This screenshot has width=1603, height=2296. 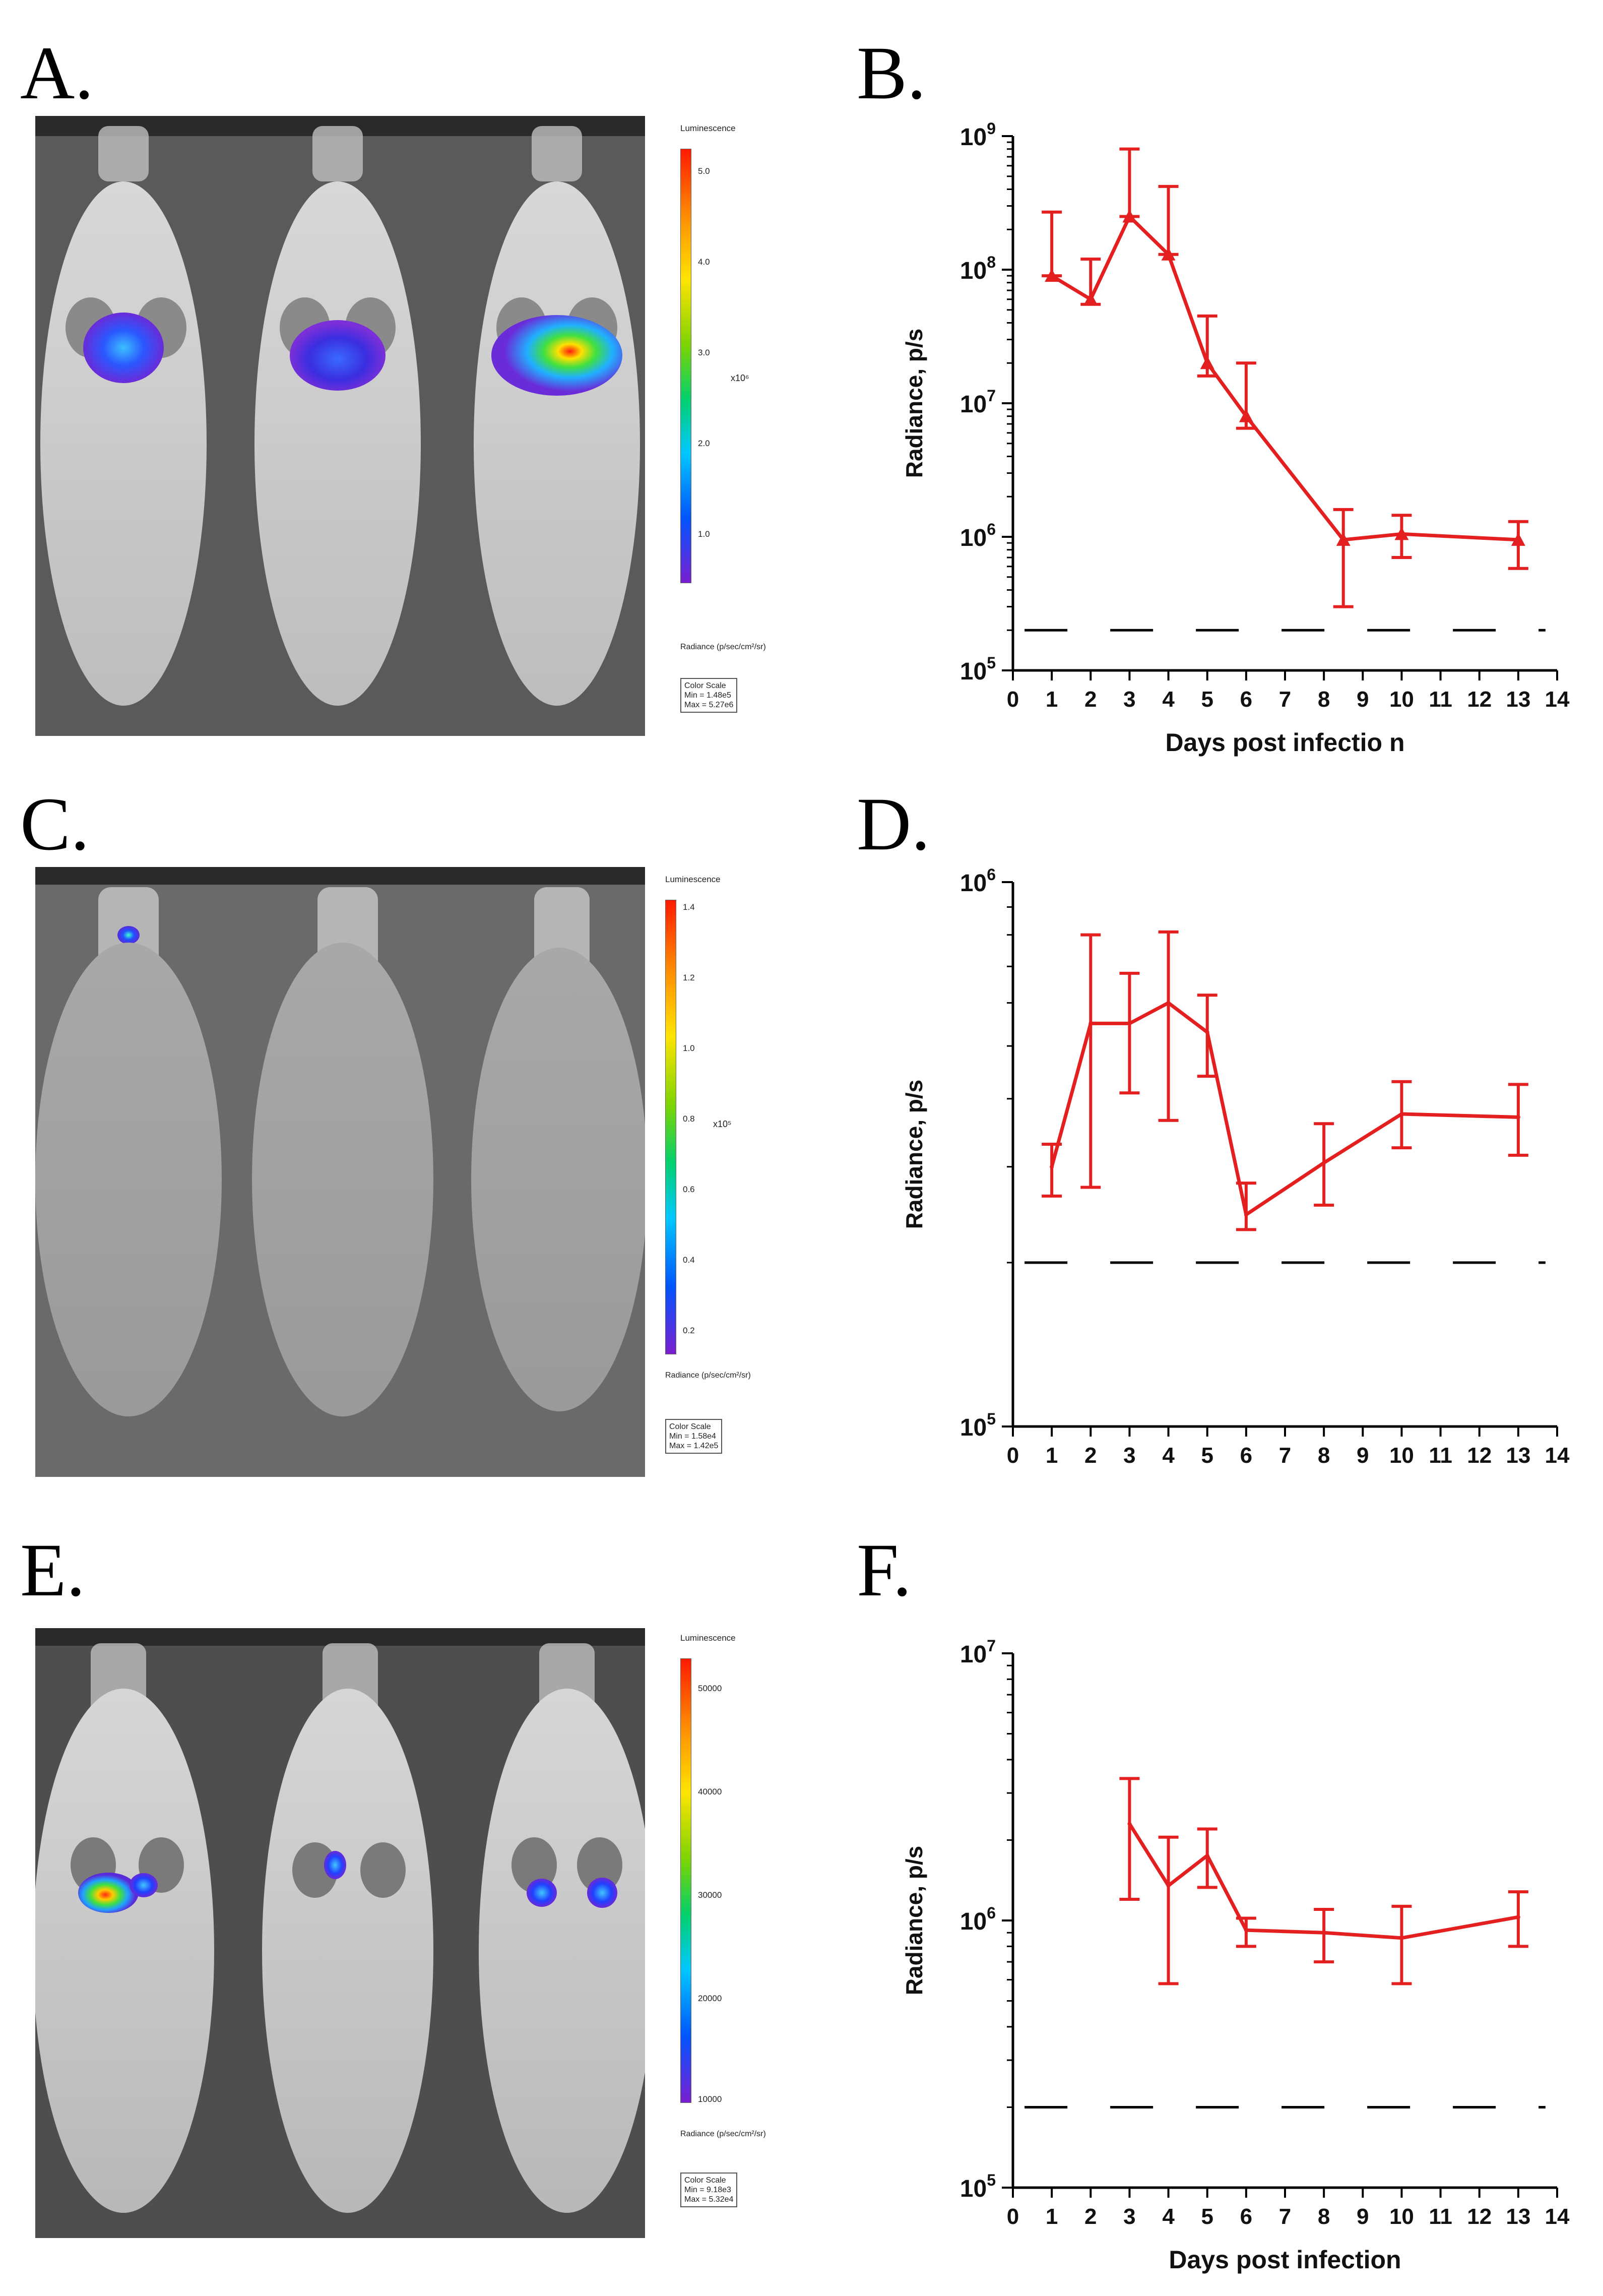 What do you see at coordinates (704, 262) in the screenshot?
I see `legend-tick: 4.0` at bounding box center [704, 262].